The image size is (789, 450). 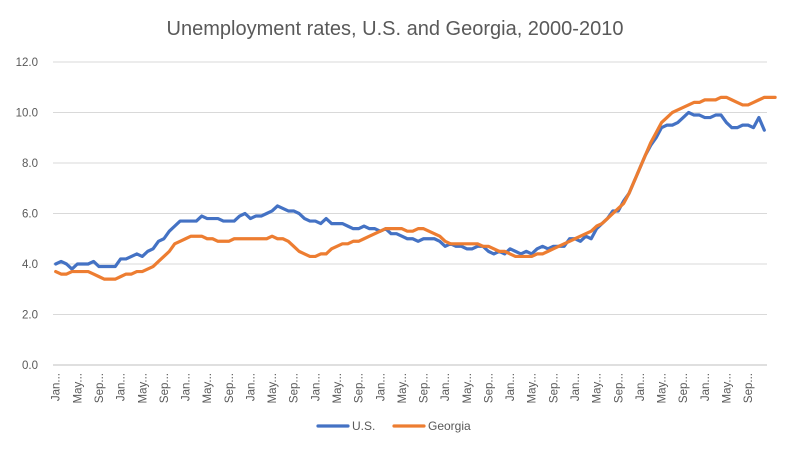 I want to click on legend-label: Georgia, so click(x=449, y=426).